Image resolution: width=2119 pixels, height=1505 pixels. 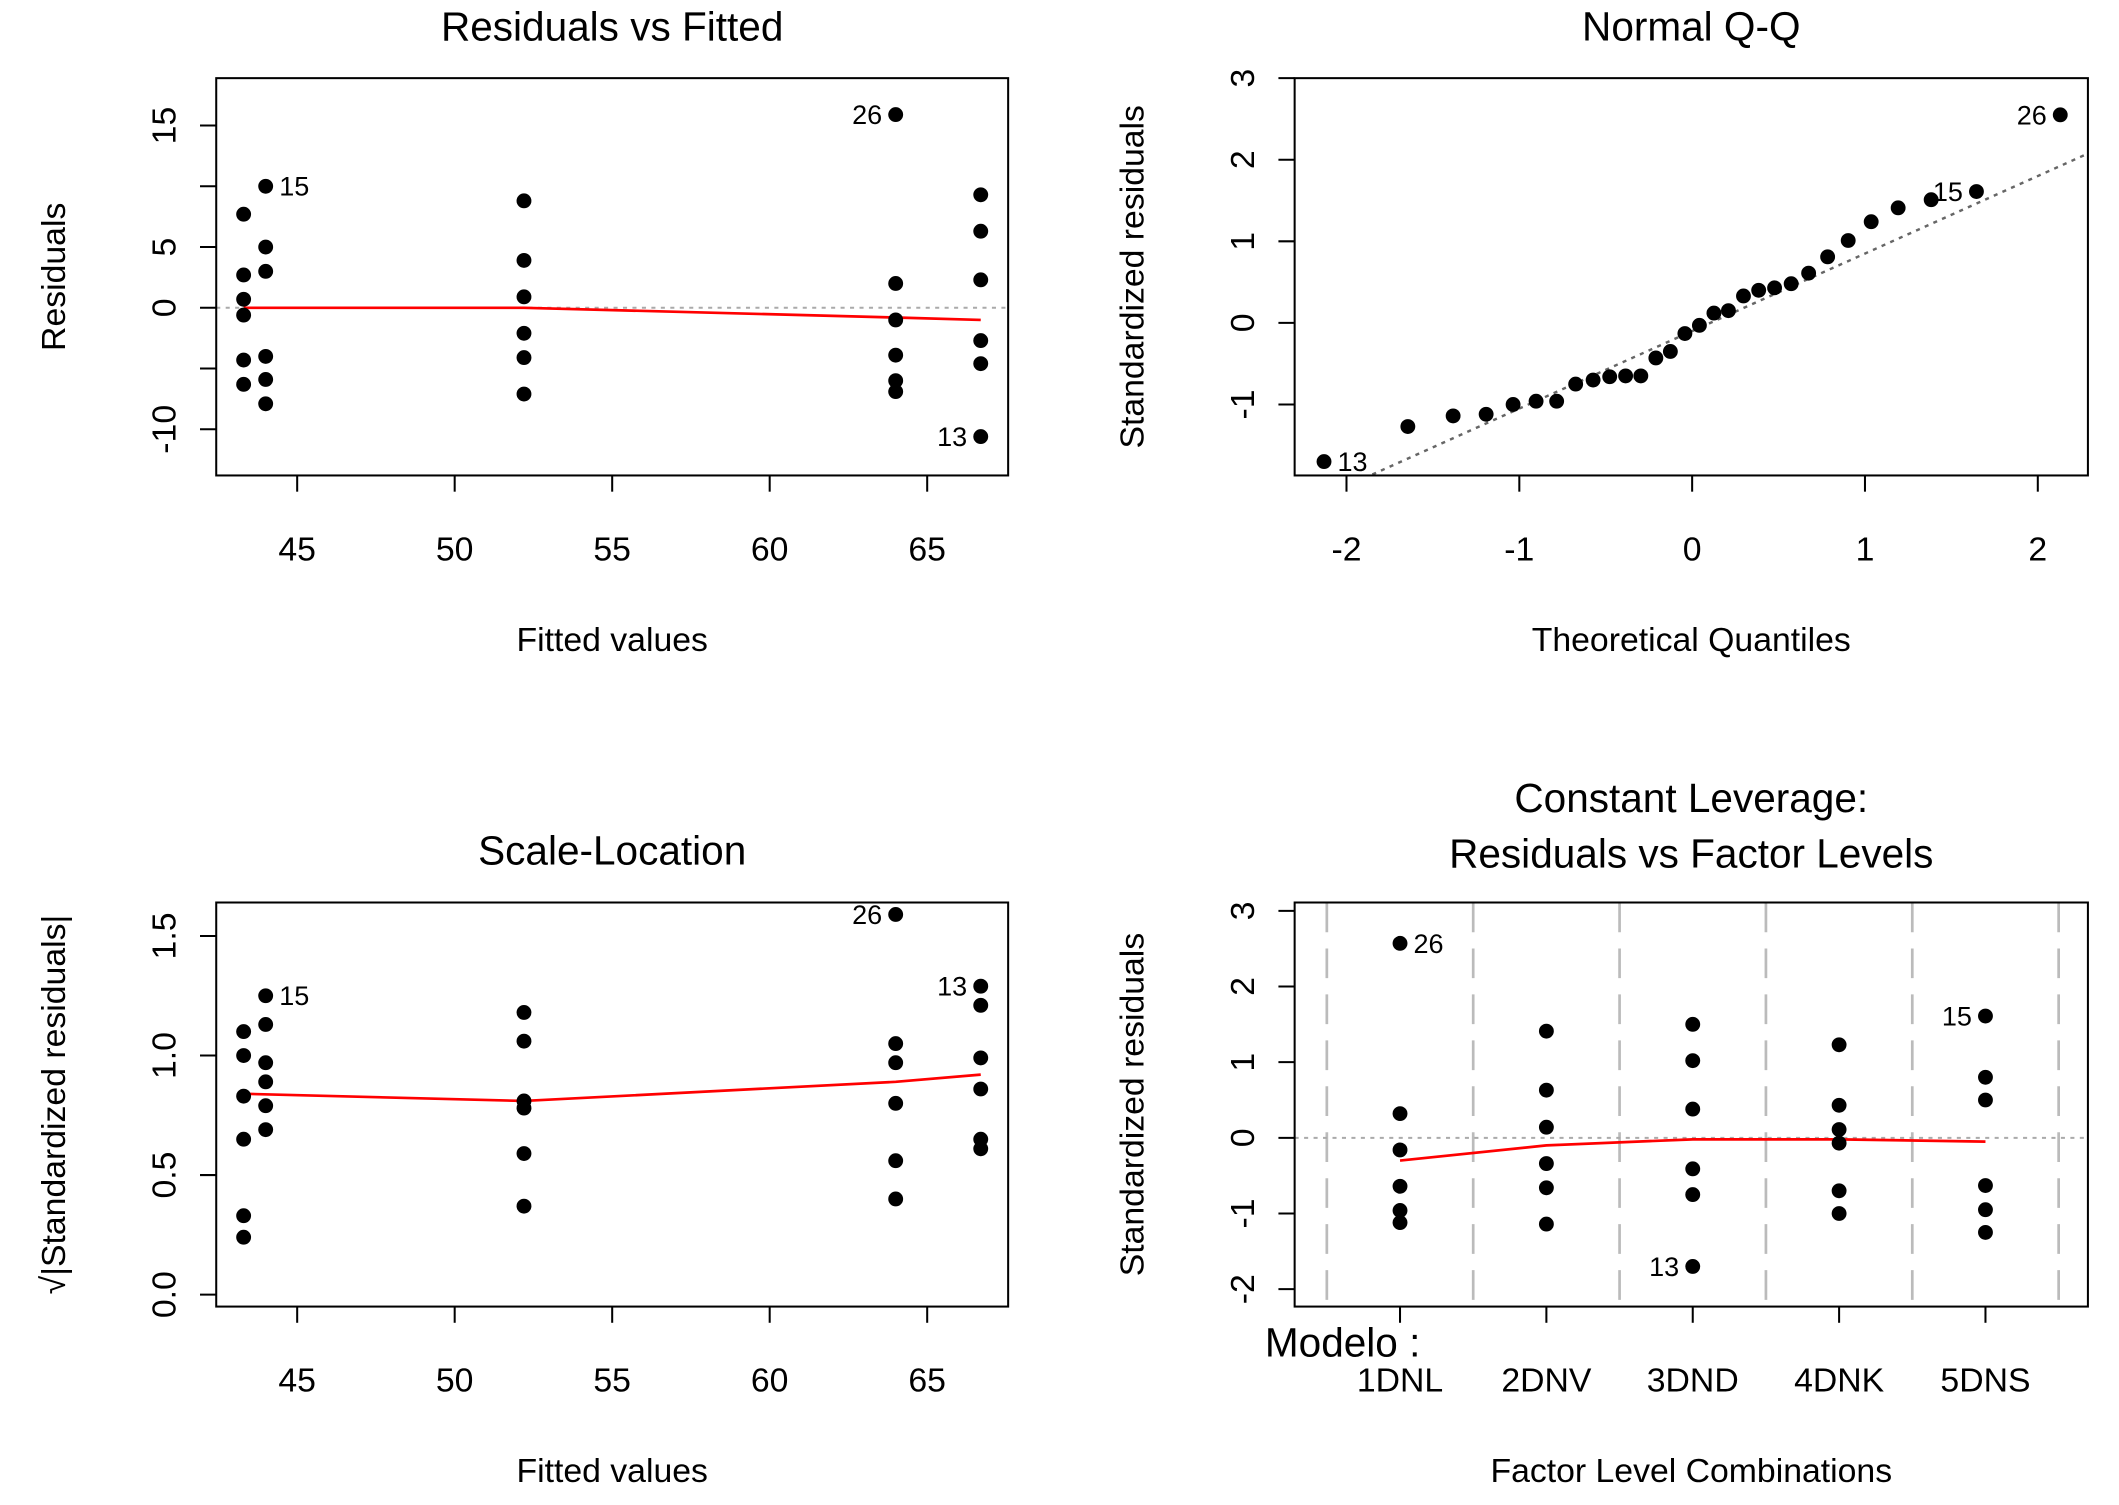 What do you see at coordinates (1243, 1213) in the screenshot?
I see `y-tick-label: -1` at bounding box center [1243, 1213].